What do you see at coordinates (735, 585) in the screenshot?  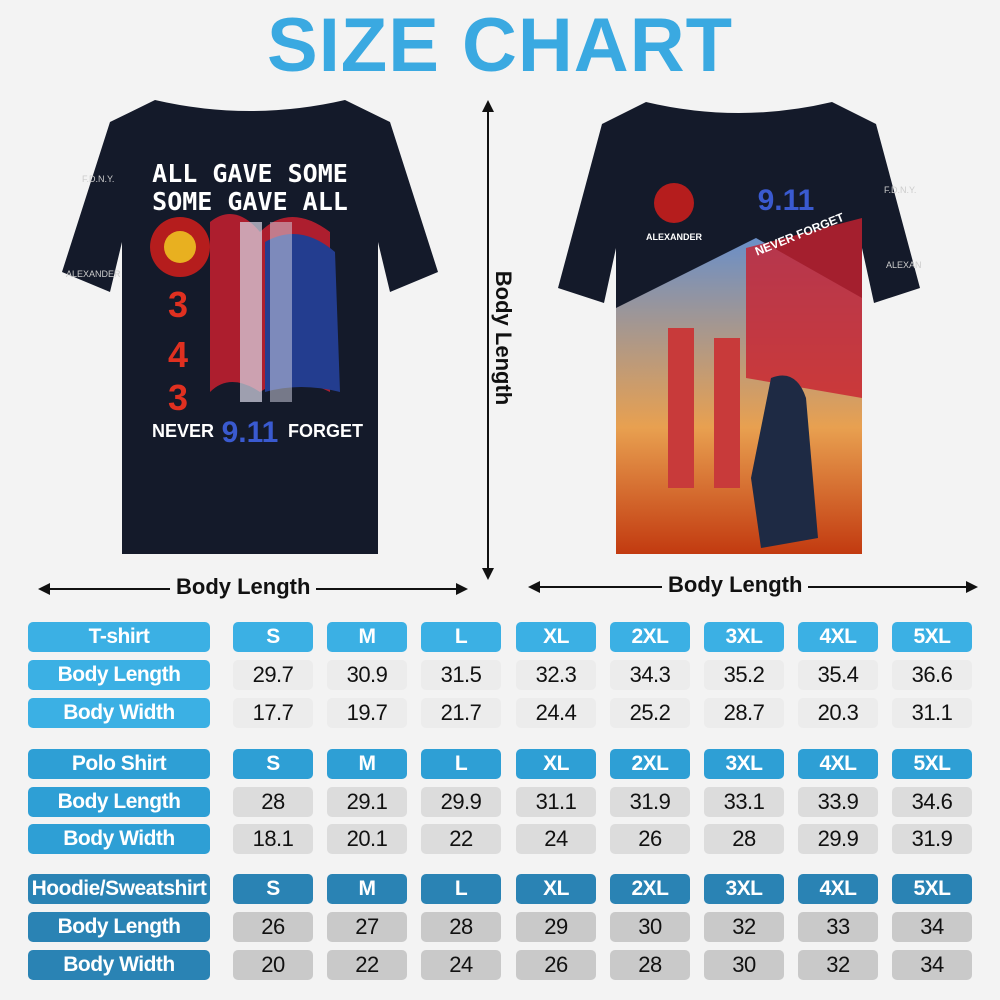 I see `right-body-length-label: Body Length` at bounding box center [735, 585].